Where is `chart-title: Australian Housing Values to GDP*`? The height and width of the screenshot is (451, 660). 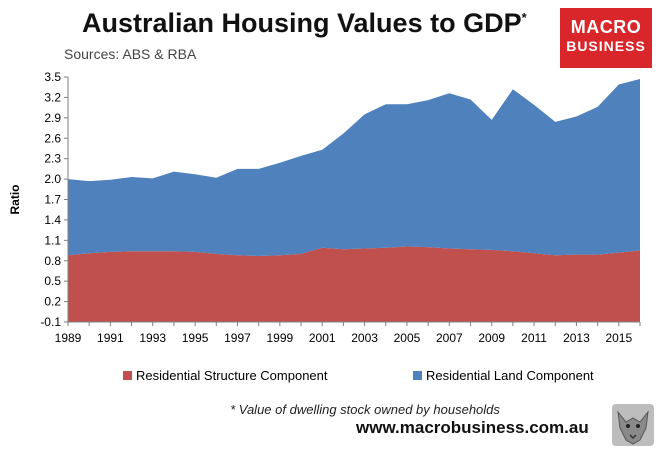
chart-title: Australian Housing Values to GDP* is located at coordinates (304, 23).